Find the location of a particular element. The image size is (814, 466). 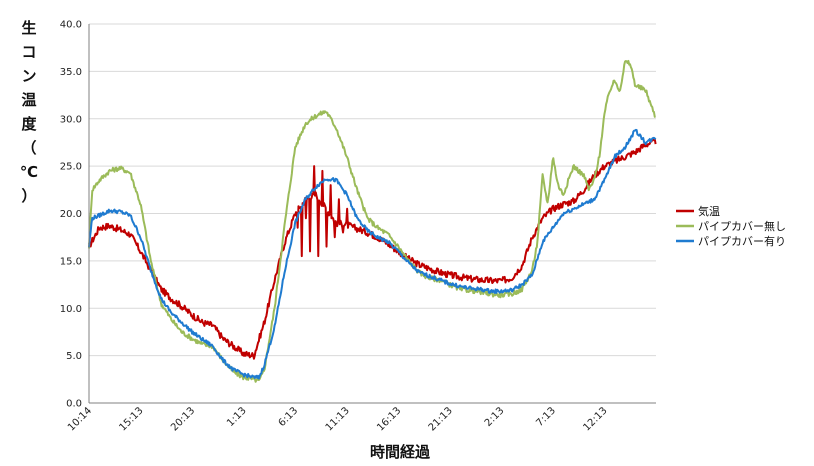

x-tick-label: 6:13 is located at coordinates (289, 417).